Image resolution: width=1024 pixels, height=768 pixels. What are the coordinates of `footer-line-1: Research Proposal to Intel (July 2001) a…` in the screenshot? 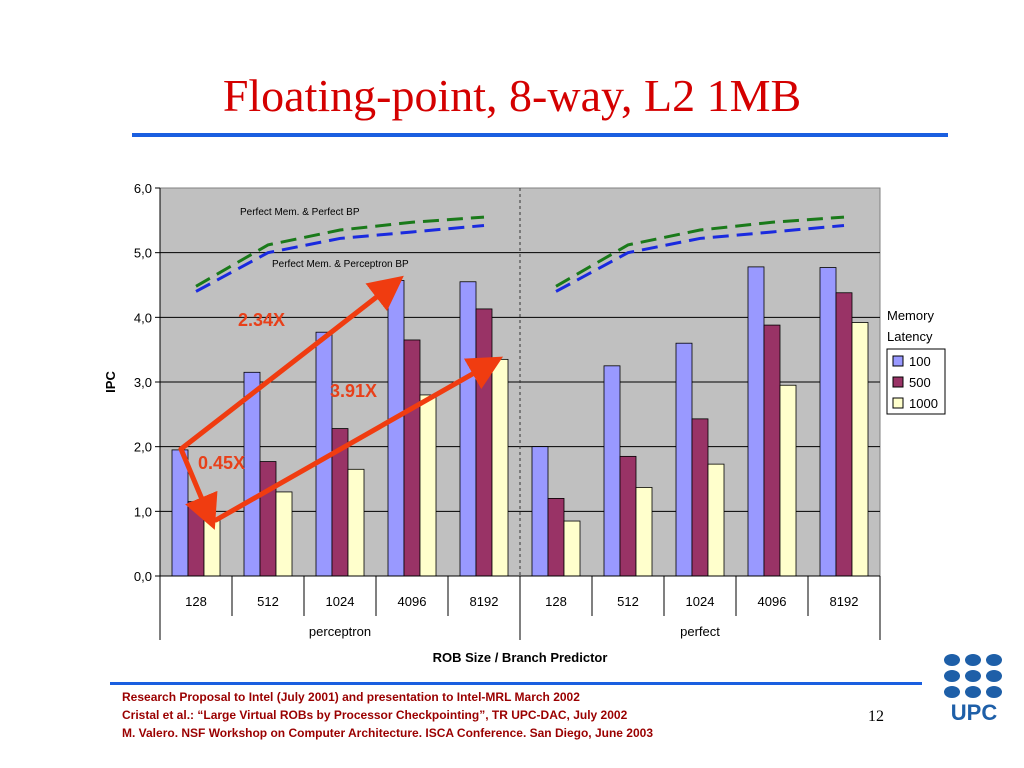 It's located at (351, 697).